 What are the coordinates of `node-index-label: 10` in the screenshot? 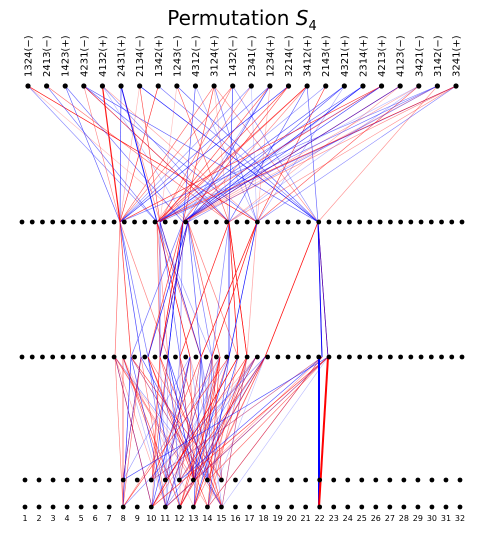 It's located at (151, 518).